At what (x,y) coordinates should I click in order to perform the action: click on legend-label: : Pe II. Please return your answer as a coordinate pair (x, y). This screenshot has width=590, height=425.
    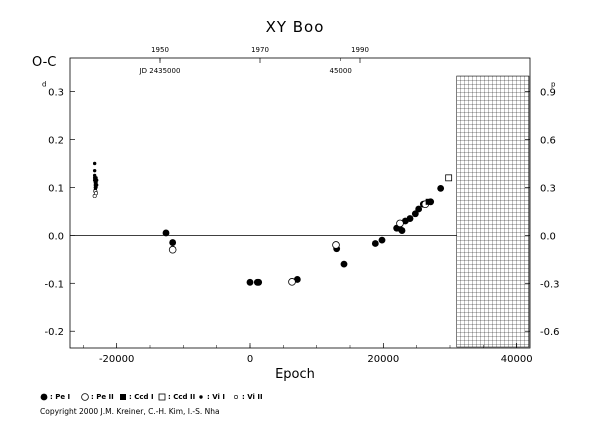
    Looking at the image, I should click on (102, 397).